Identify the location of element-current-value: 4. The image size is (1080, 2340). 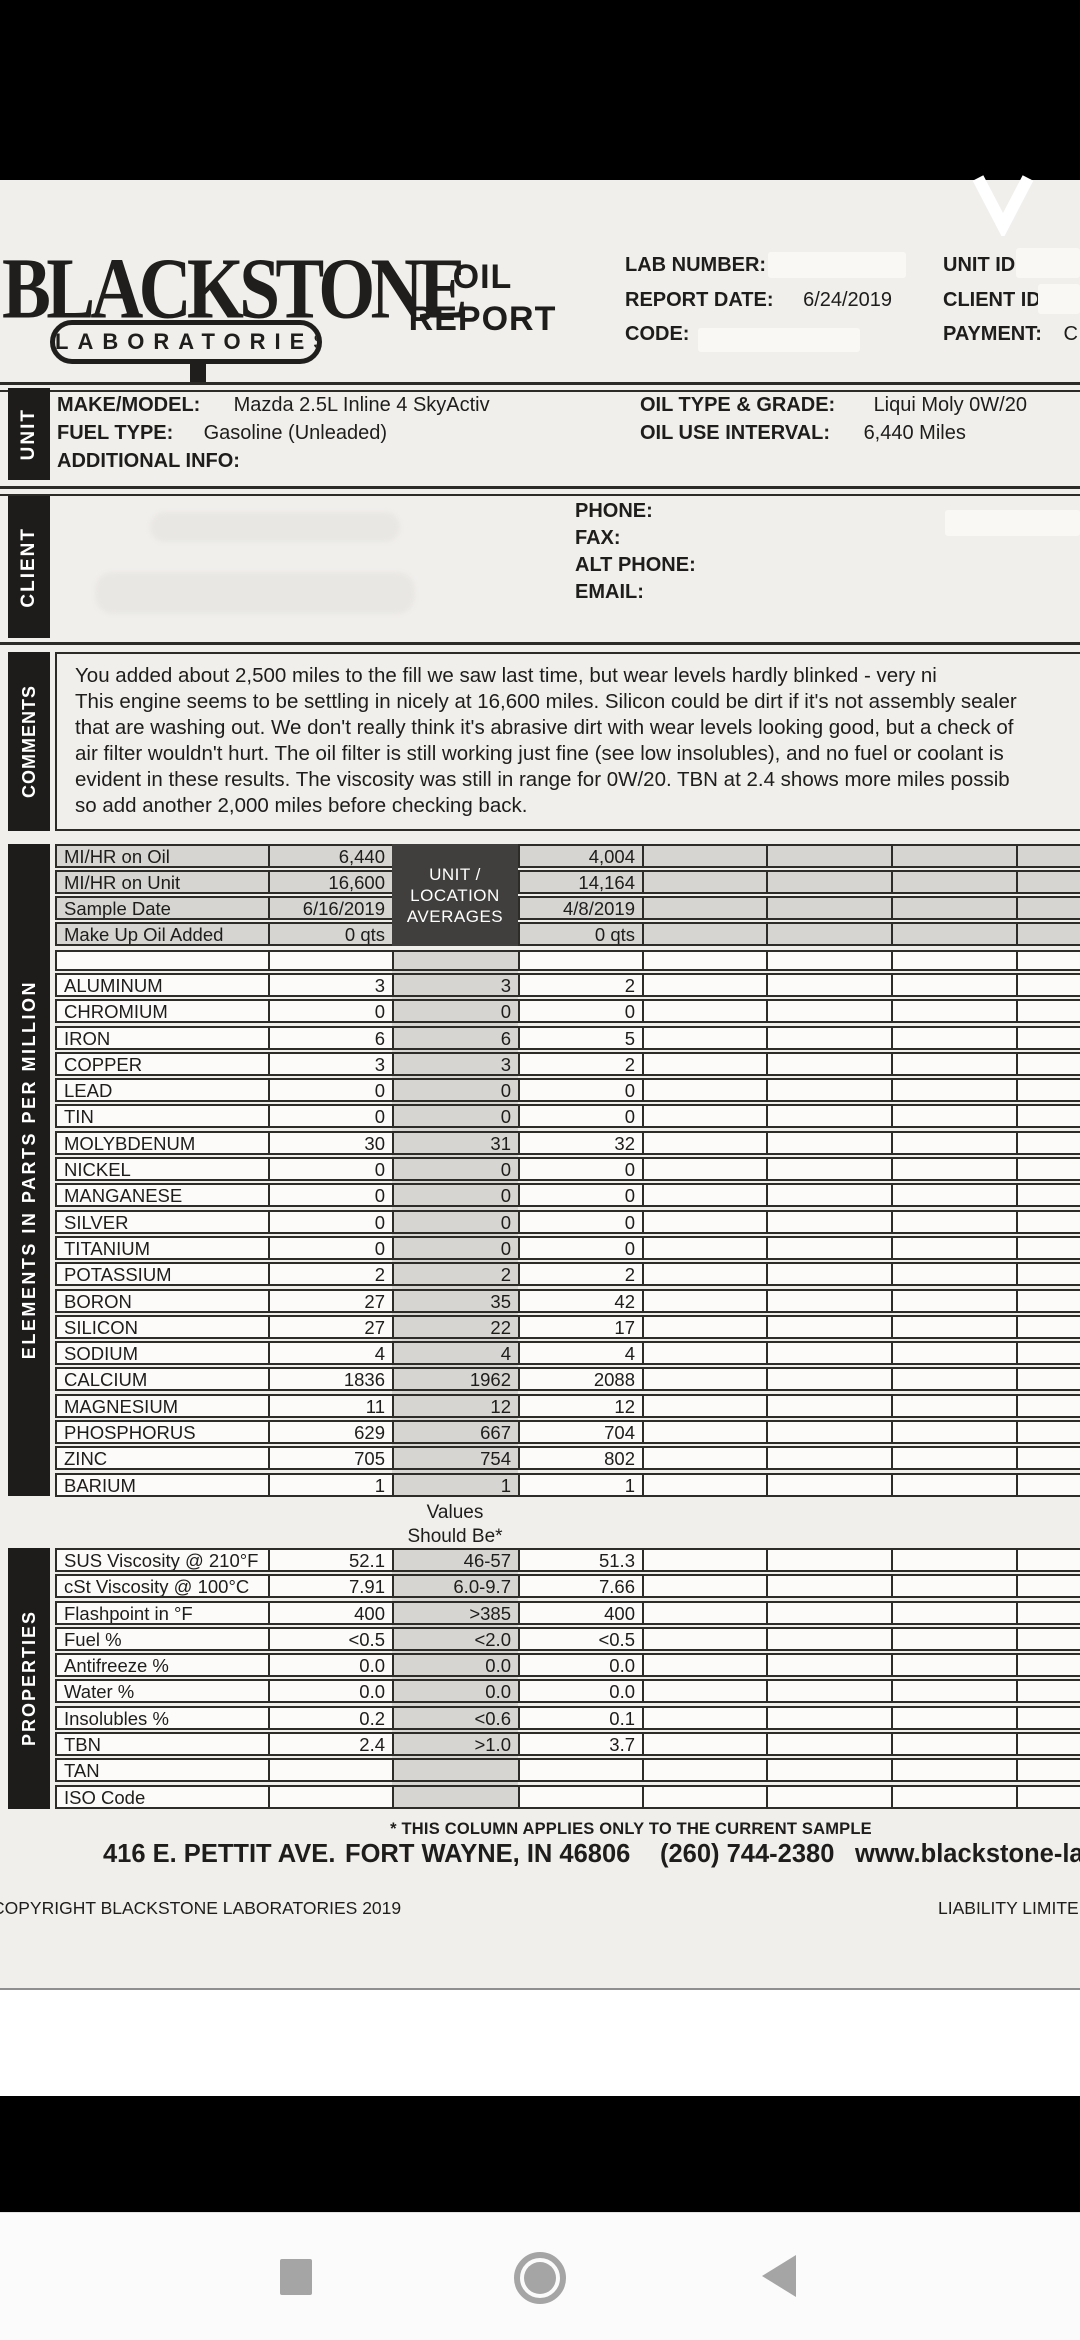
(330, 1353).